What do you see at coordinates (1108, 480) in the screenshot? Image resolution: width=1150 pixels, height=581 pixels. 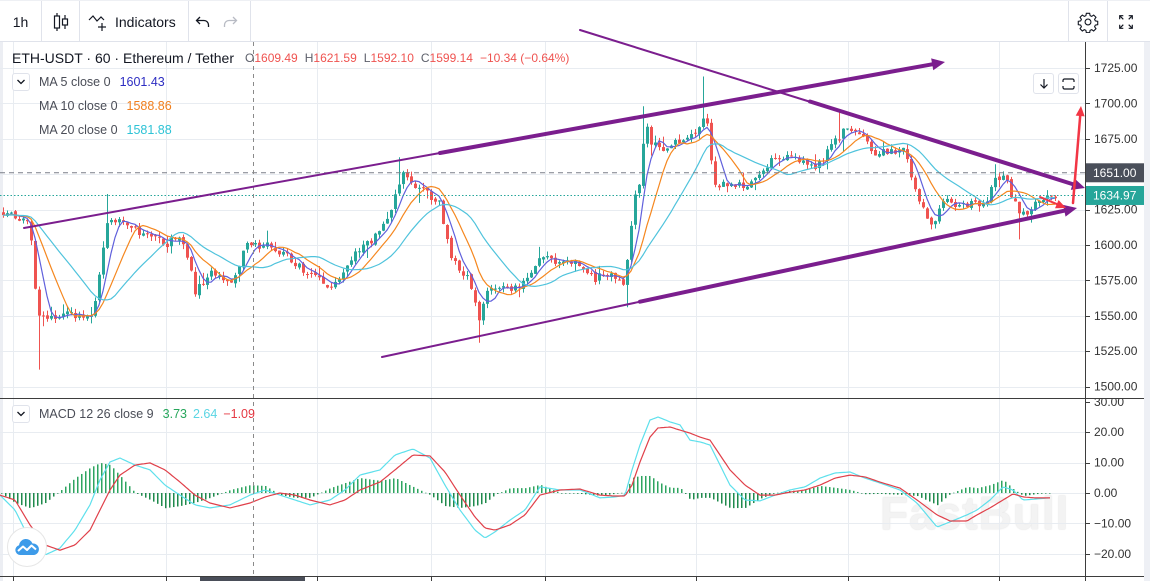 I see `macd-axis-labels: 30.00 20.00 10.00 0.00 −10.00 −20.00` at bounding box center [1108, 480].